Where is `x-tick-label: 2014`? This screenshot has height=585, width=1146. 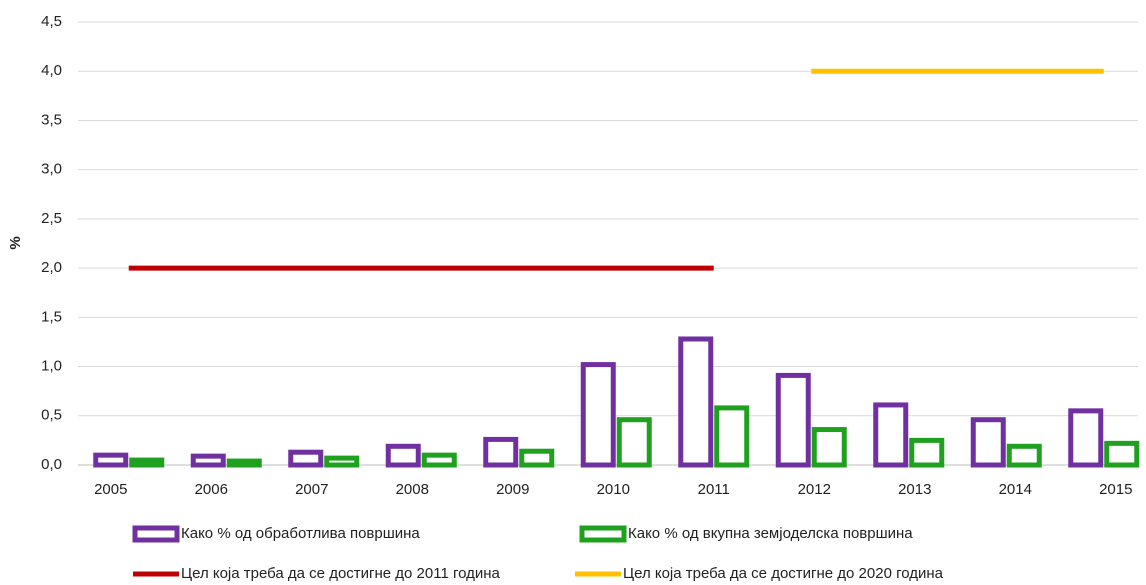
x-tick-label: 2014 is located at coordinates (1015, 489).